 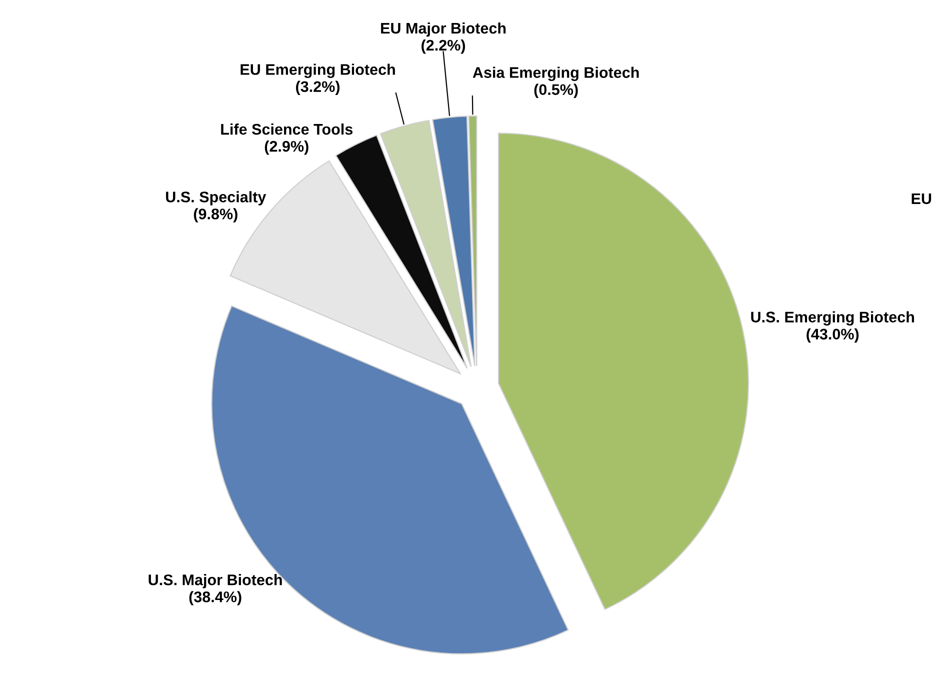 I want to click on slice-label: U.S. Emerging Biotech, so click(x=832, y=318).